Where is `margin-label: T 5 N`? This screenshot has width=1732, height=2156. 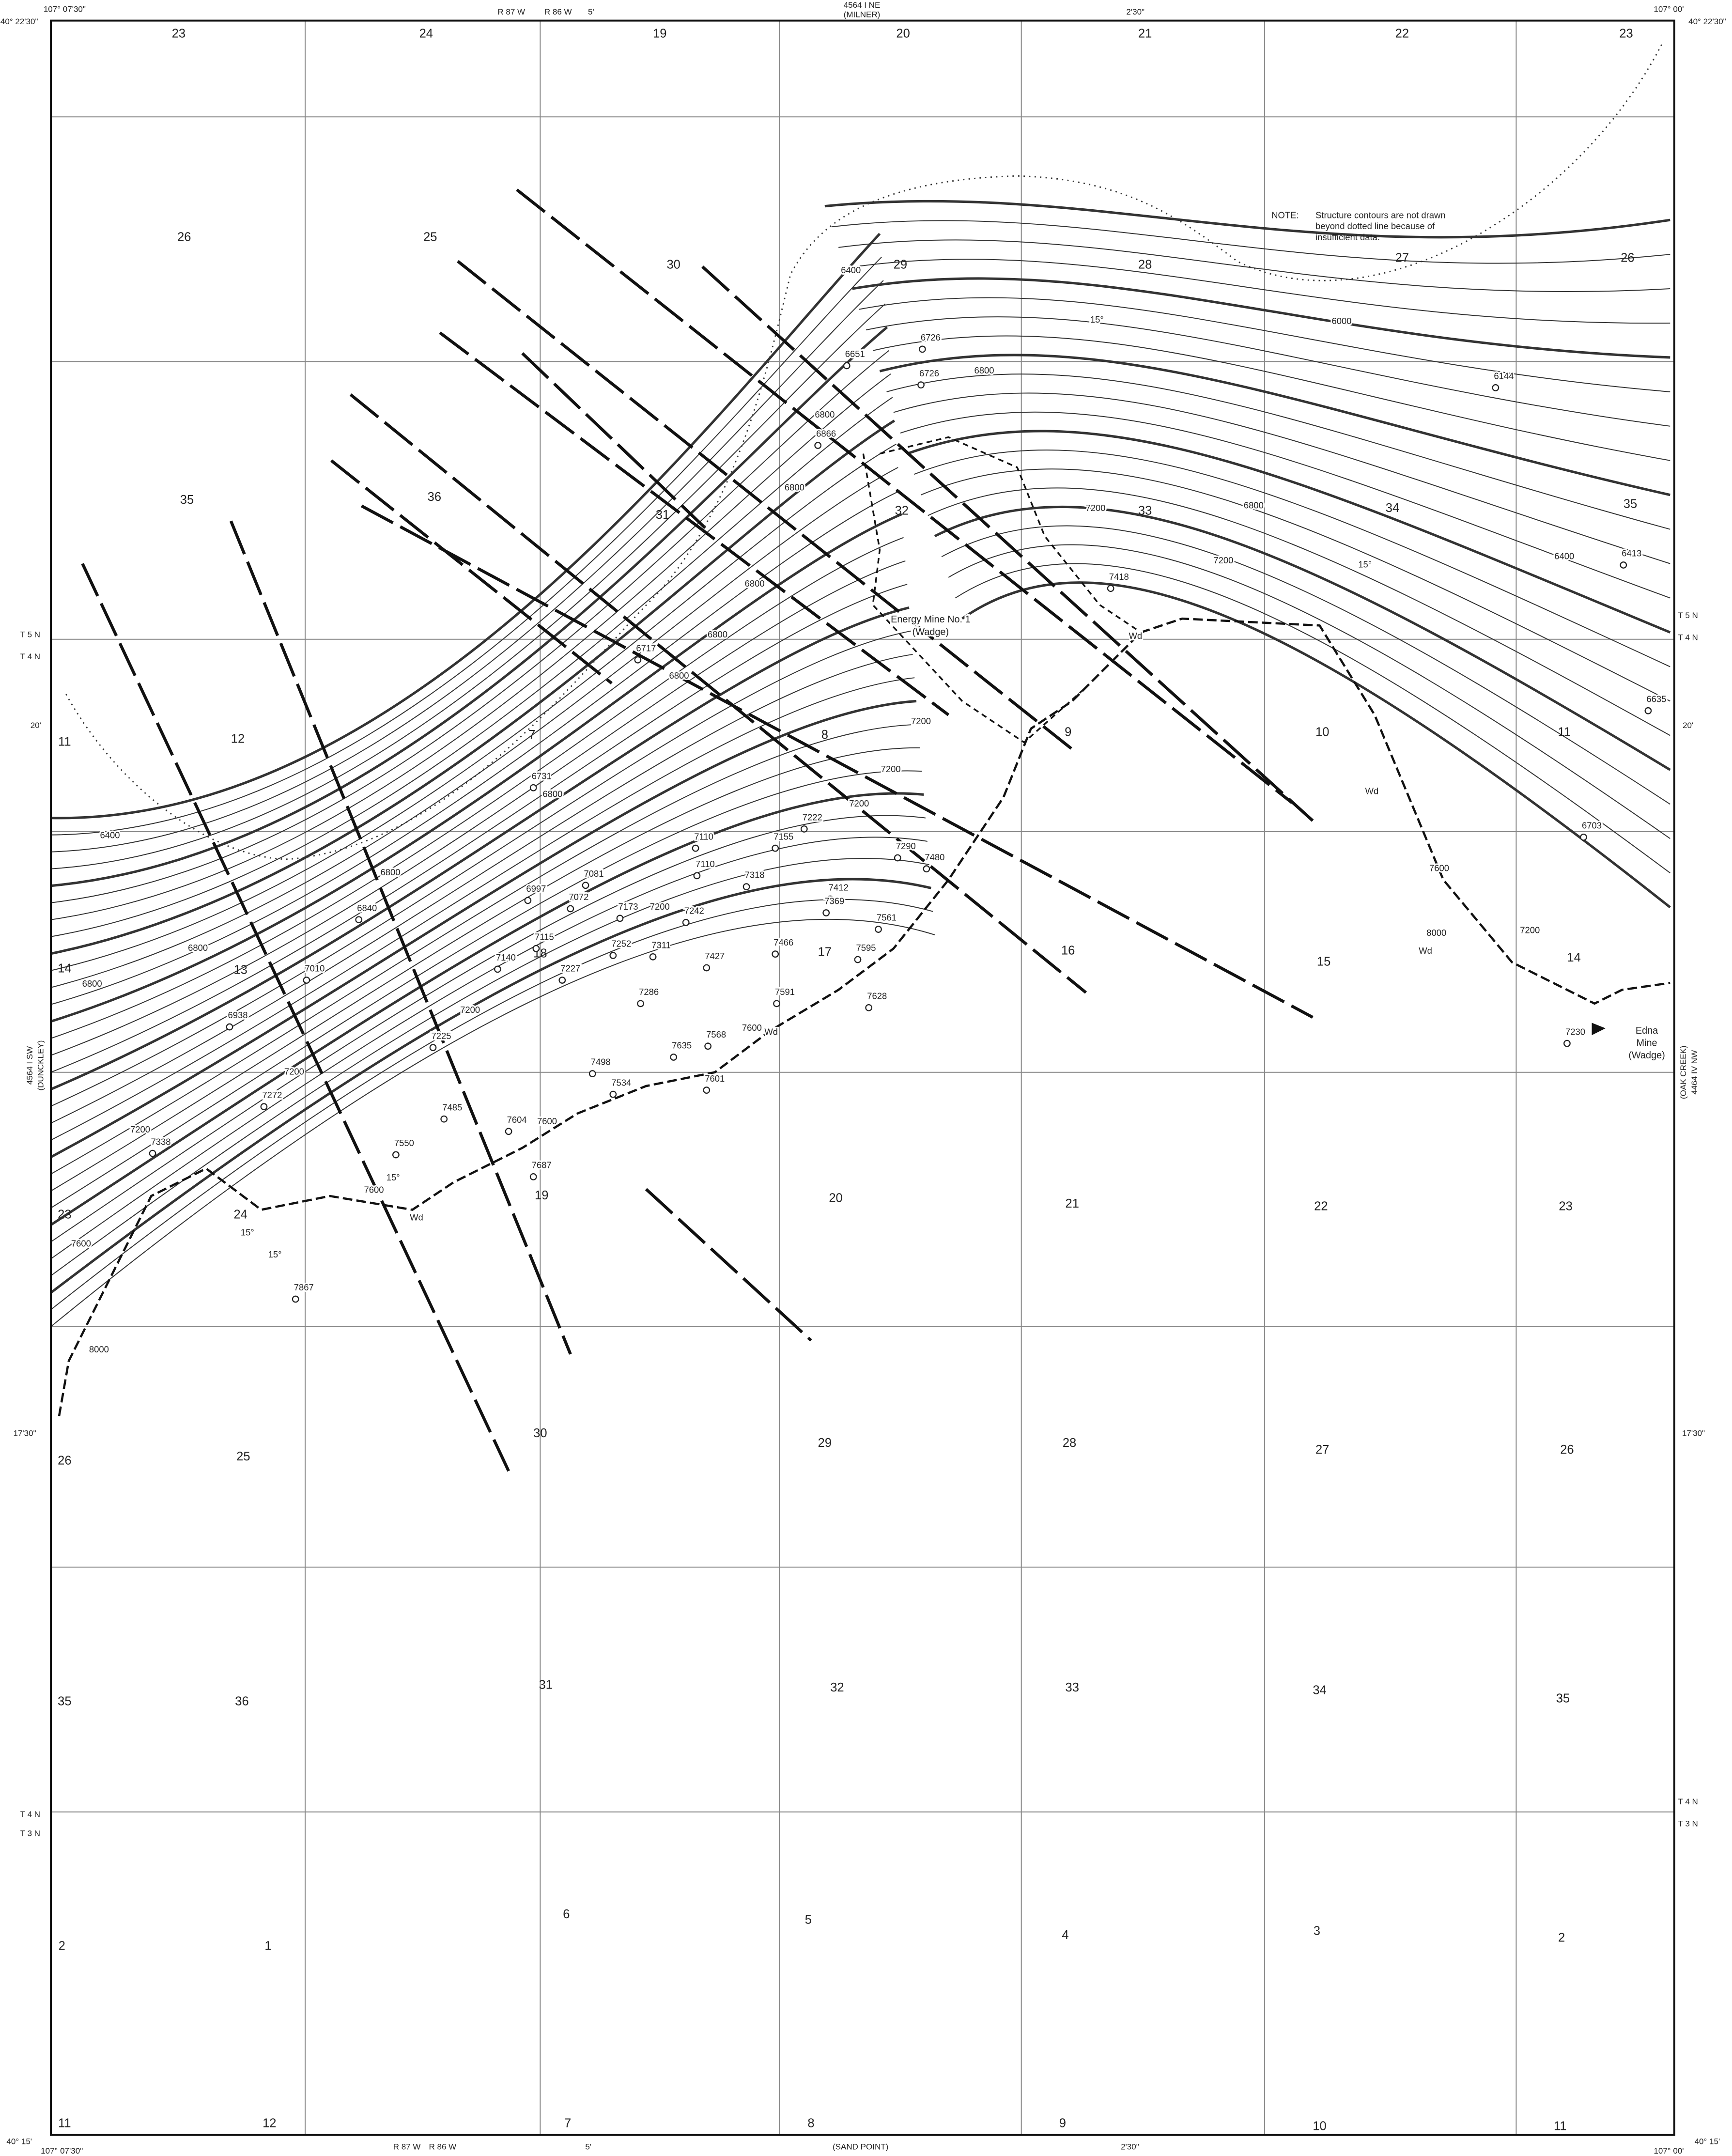 margin-label: T 5 N is located at coordinates (30, 634).